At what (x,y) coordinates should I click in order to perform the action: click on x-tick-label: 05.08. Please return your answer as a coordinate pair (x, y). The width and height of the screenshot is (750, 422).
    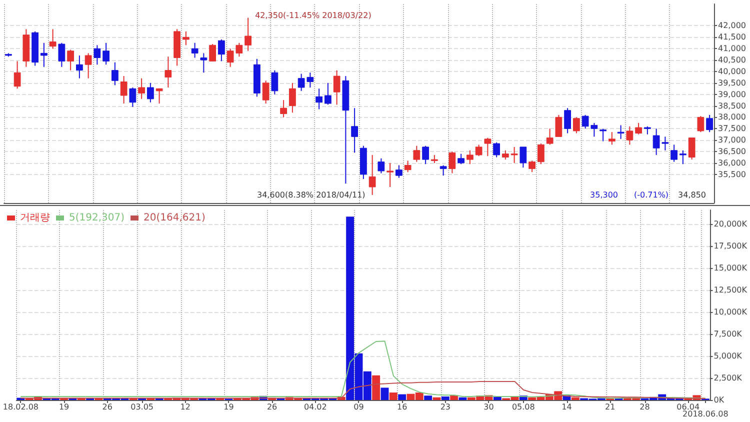
    Looking at the image, I should click on (523, 407).